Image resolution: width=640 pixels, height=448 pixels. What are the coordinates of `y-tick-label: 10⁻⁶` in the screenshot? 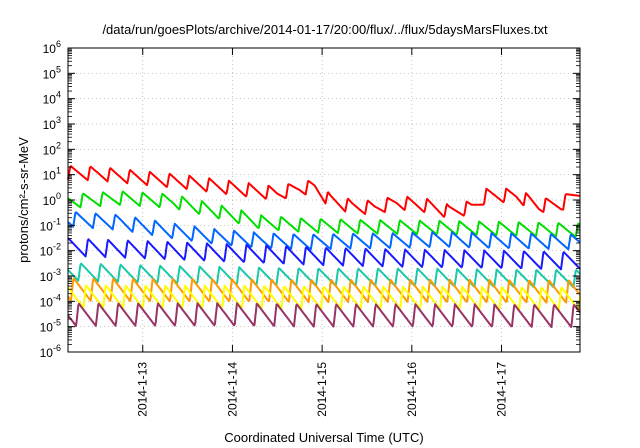 It's located at (50, 351).